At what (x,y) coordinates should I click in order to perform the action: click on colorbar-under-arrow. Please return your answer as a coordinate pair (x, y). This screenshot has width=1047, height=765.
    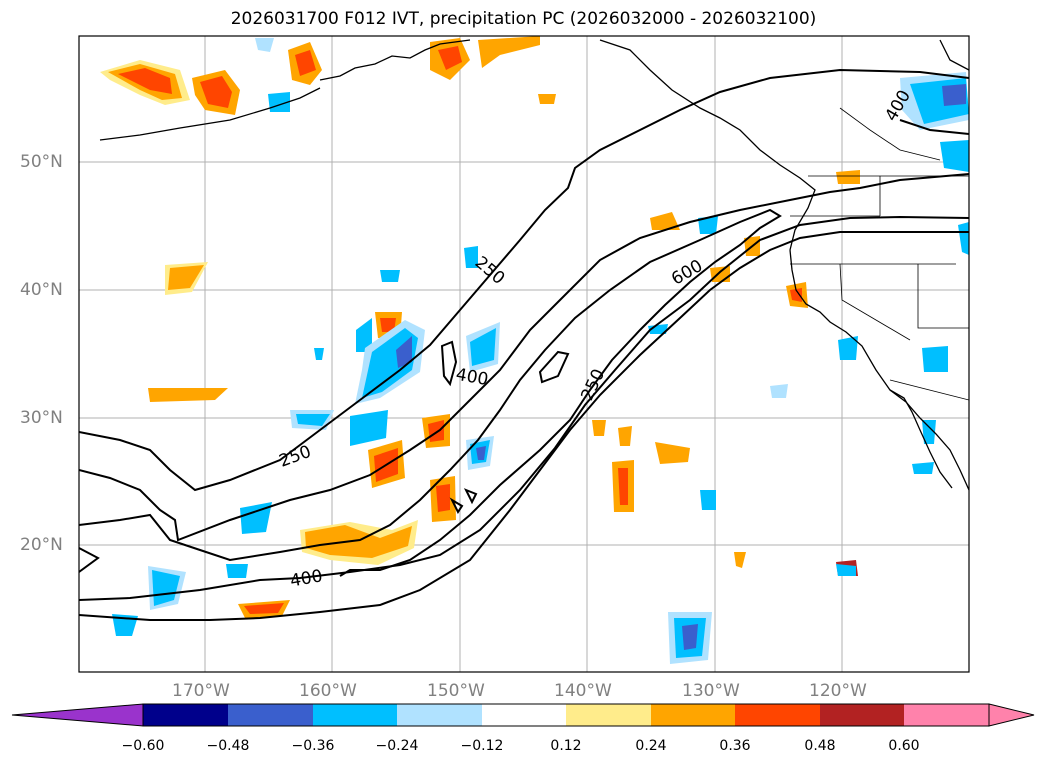
    Looking at the image, I should click on (77, 715).